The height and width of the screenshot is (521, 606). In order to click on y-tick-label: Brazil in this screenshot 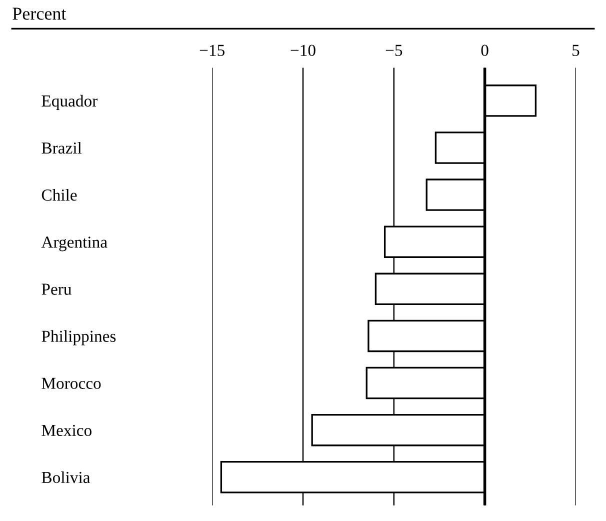, I will do `click(62, 148)`.